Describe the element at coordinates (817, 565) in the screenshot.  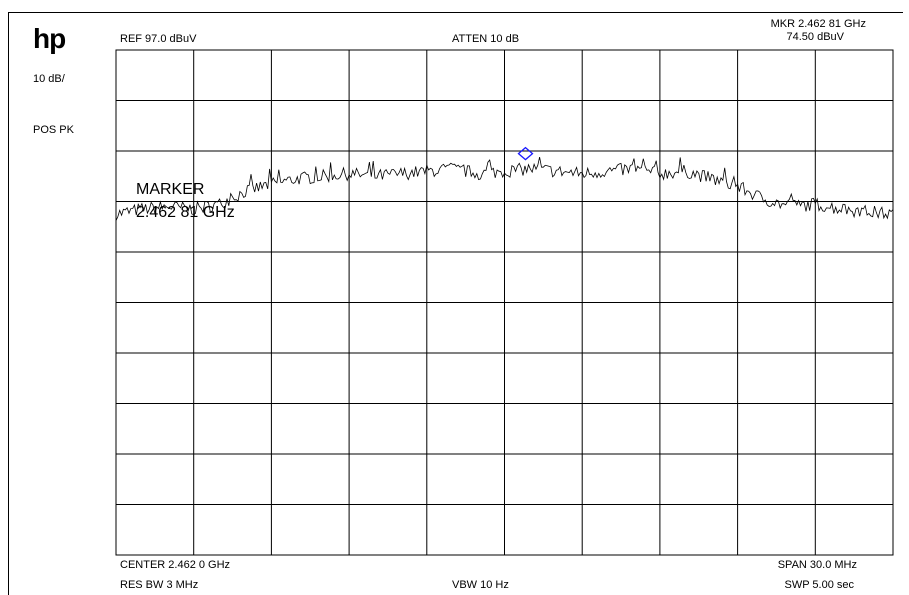
I see `span-label: SPAN 30.0 MHz` at that location.